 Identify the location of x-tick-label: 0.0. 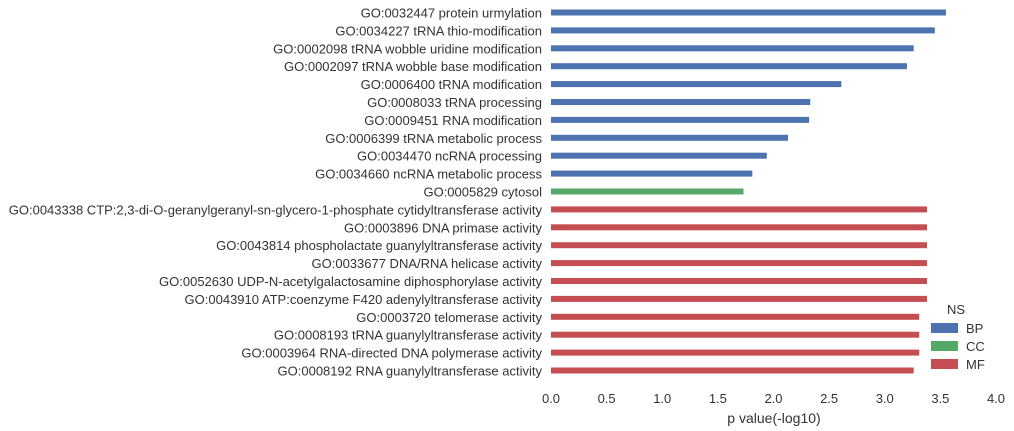
(551, 398).